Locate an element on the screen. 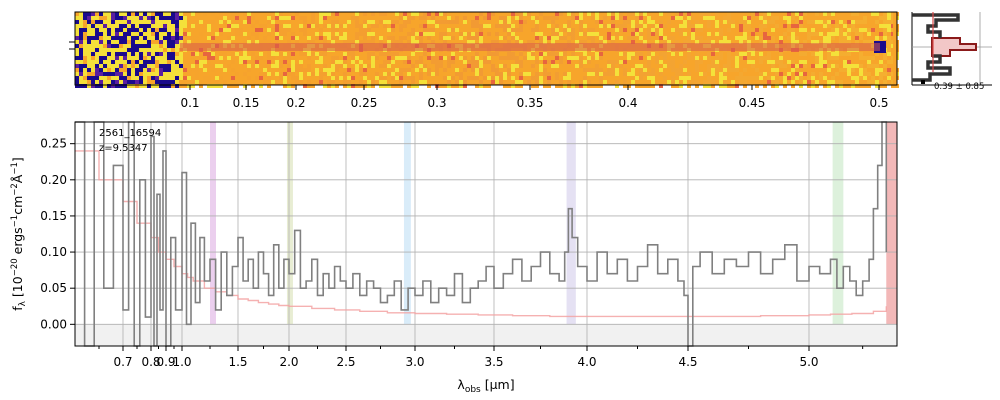 Image resolution: width=1000 pixels, height=400 pixels. redshift-label: z=9.5347 is located at coordinates (123, 148).